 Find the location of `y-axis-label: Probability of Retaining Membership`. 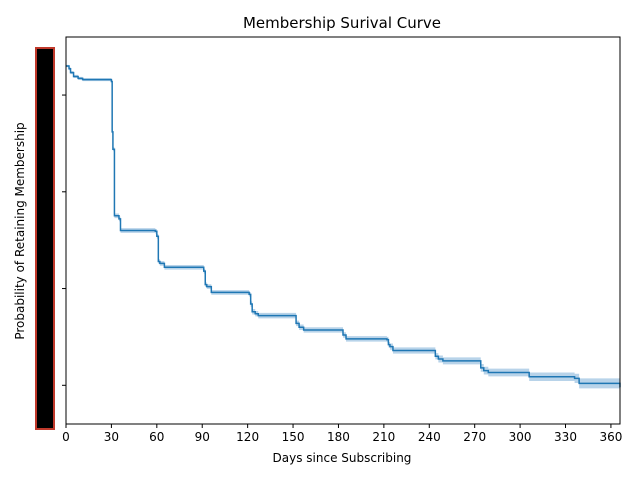

y-axis-label: Probability of Retaining Membership is located at coordinates (20, 230).